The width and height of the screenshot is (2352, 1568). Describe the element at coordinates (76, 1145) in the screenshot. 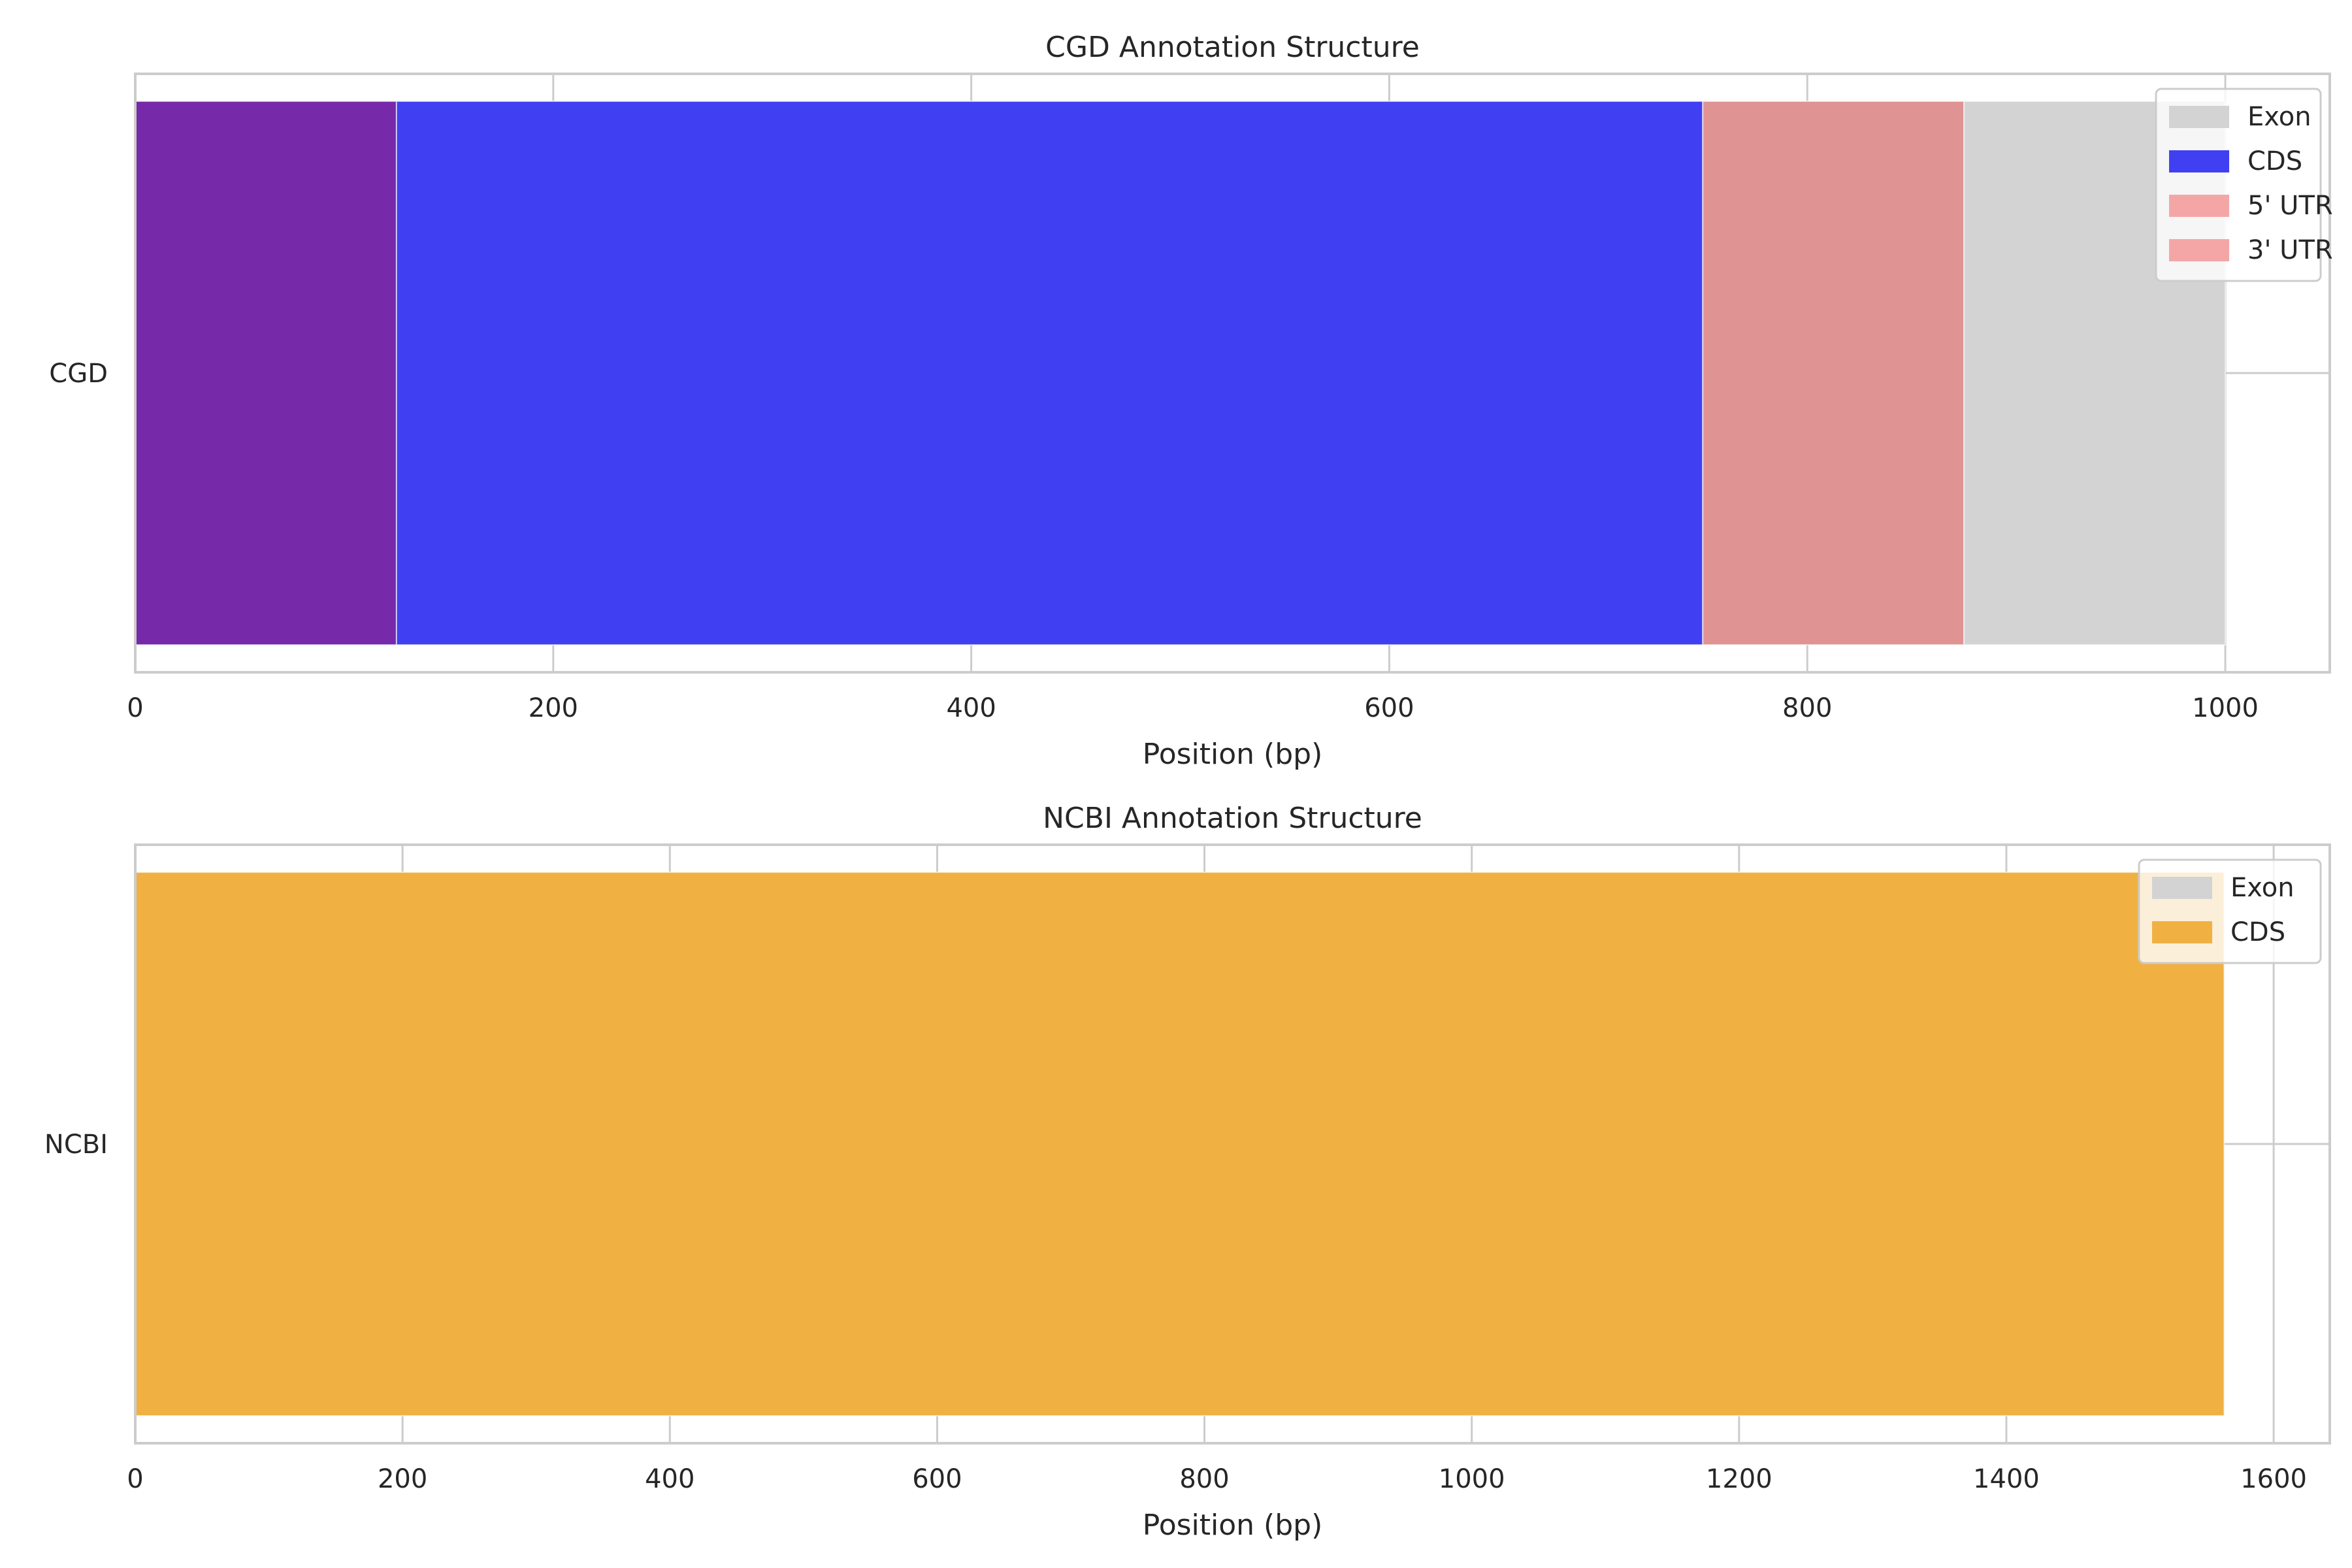

I see `y-tick-label: NCBI` at that location.